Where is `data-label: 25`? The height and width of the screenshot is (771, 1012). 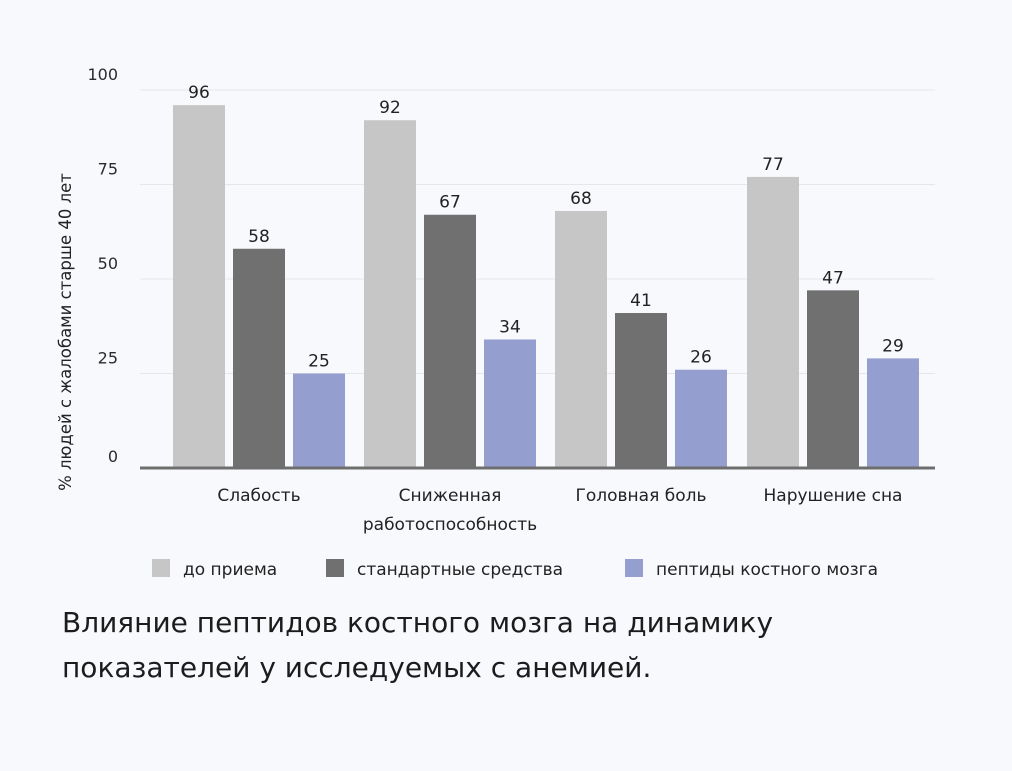 data-label: 25 is located at coordinates (319, 362).